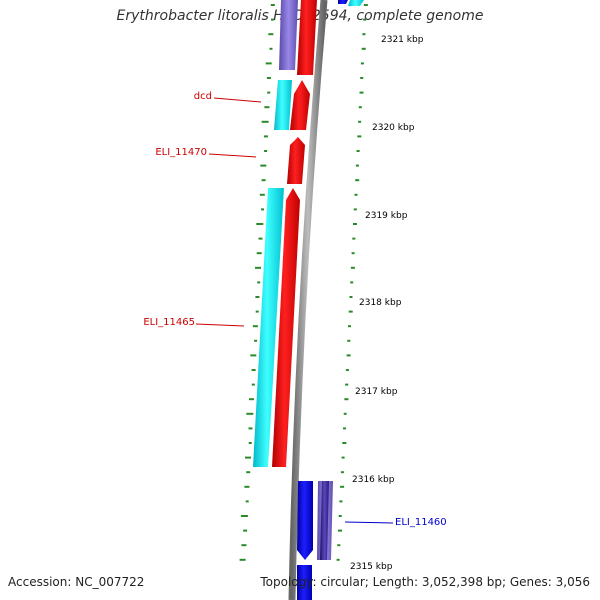  I want to click on cds-top-forward, so click(307, 37).